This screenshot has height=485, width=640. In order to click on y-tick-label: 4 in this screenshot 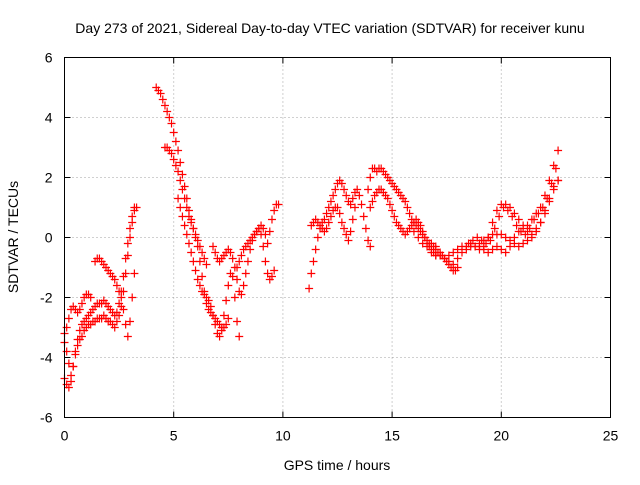, I will do `click(49, 118)`.